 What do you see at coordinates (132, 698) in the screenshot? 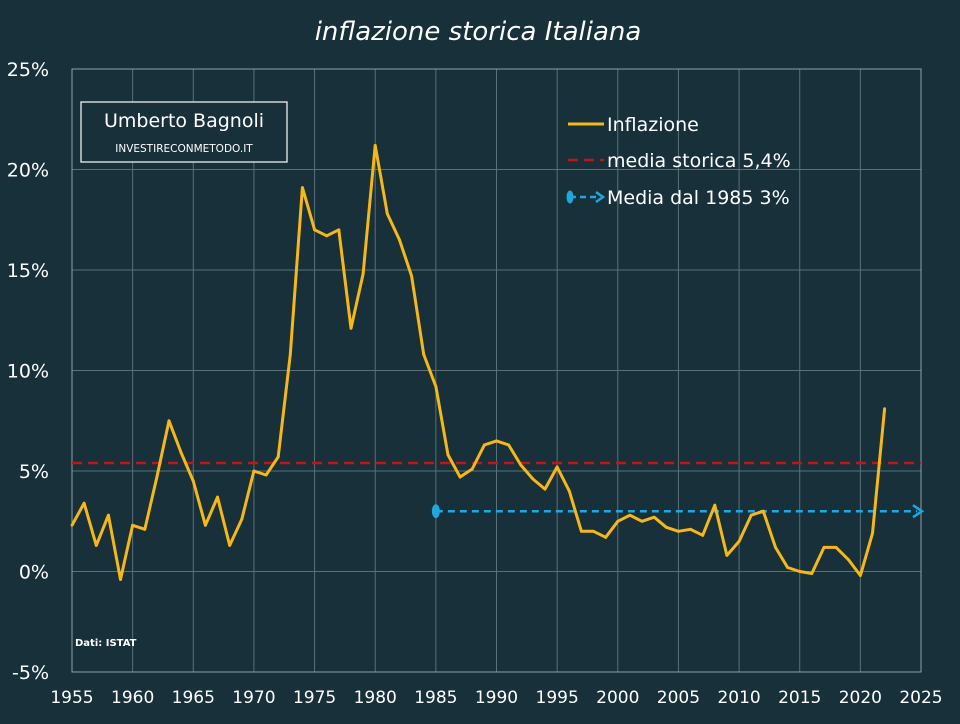
I see `x-tick-label: 1960` at bounding box center [132, 698].